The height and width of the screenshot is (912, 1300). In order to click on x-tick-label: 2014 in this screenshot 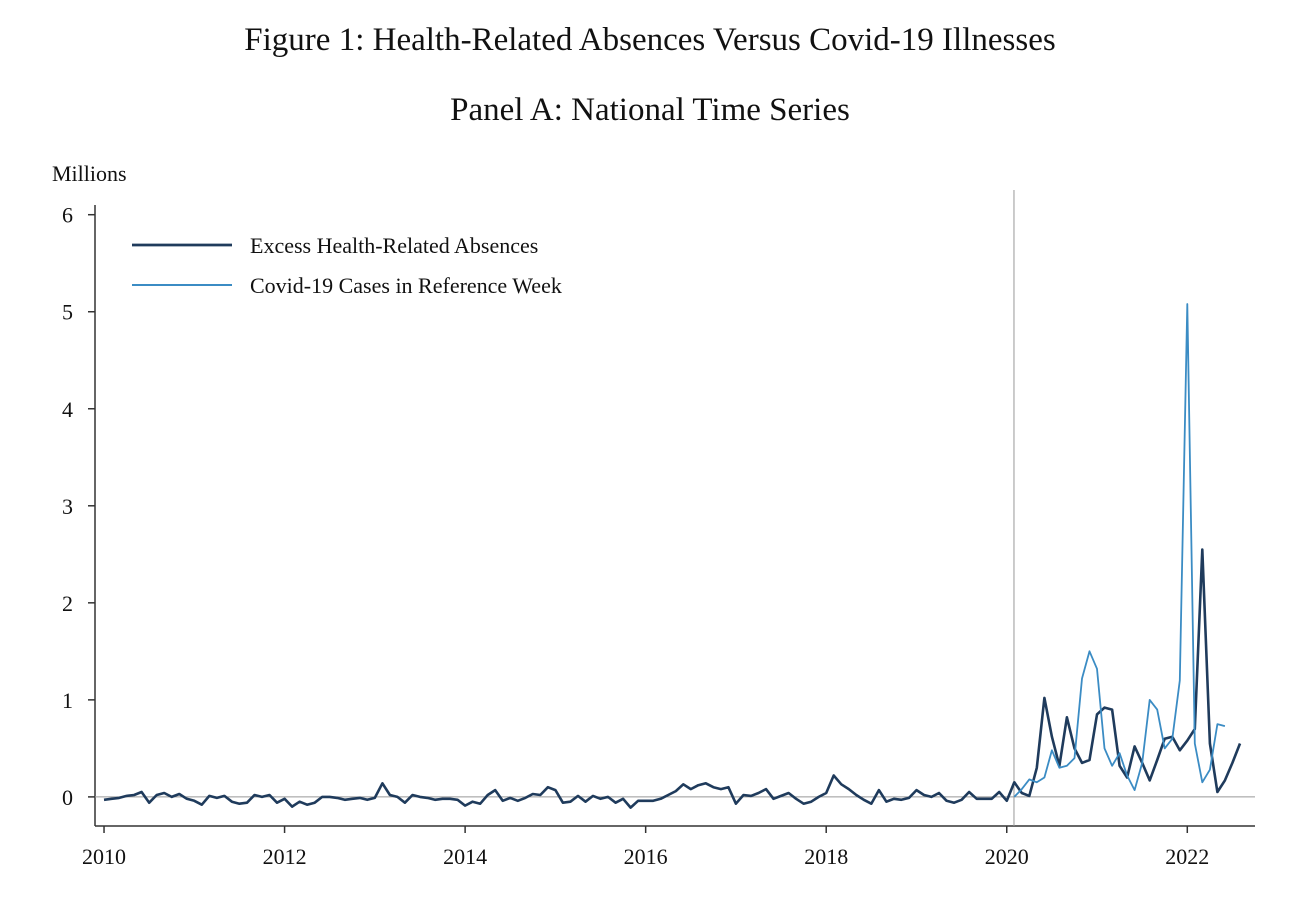, I will do `click(465, 856)`.